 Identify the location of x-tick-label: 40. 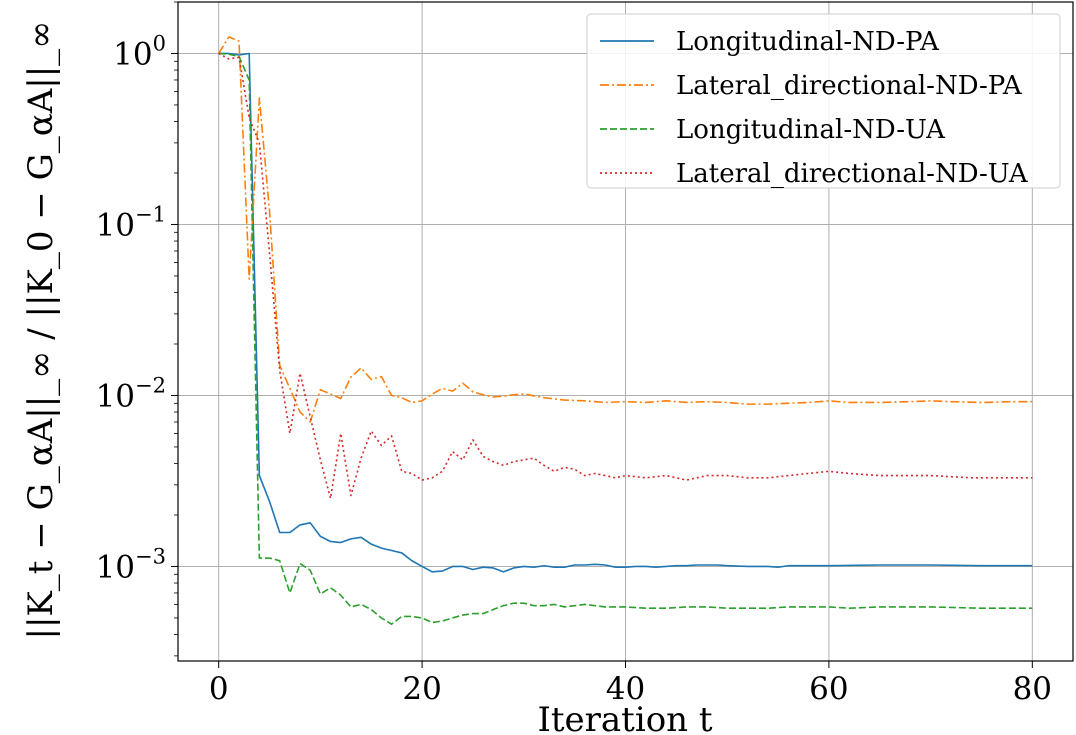
(625, 689).